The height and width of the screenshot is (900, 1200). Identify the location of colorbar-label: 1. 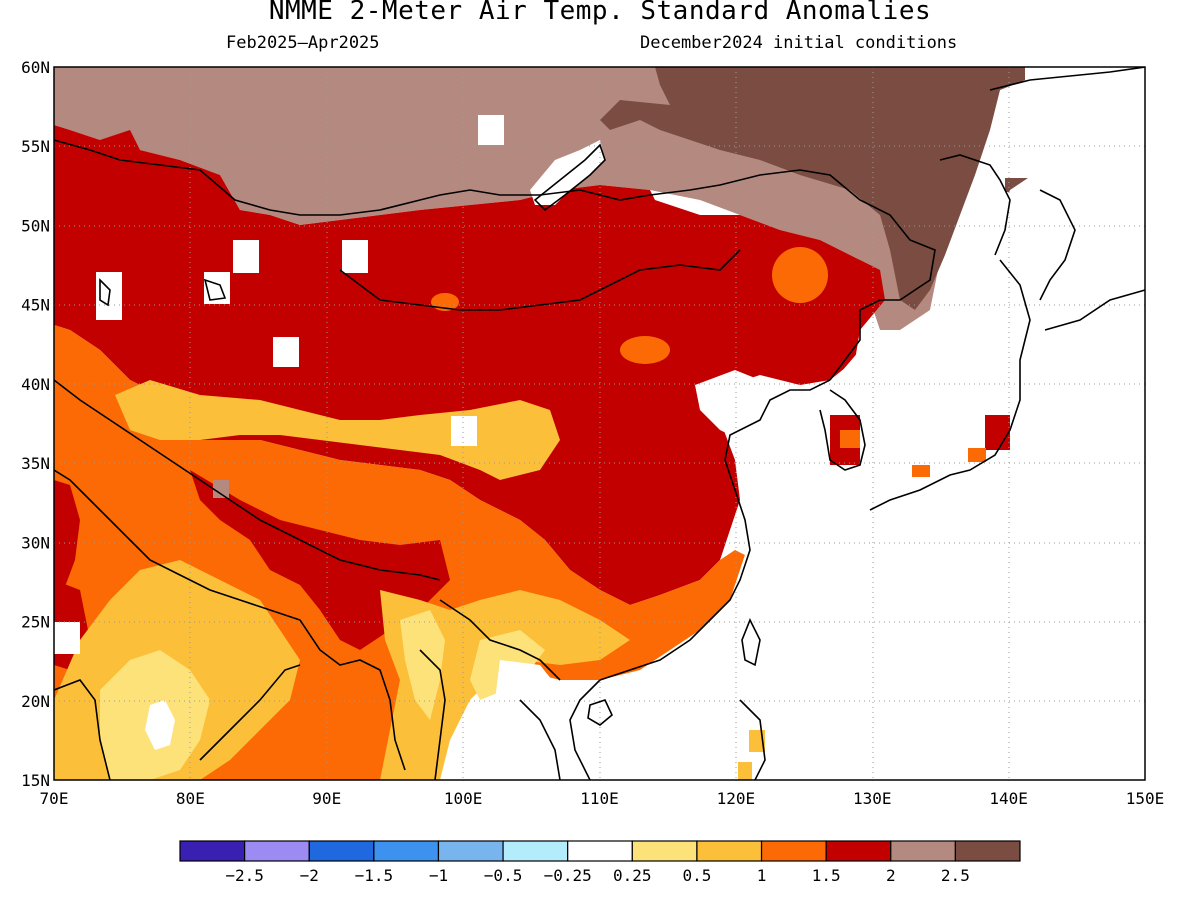
(762, 875).